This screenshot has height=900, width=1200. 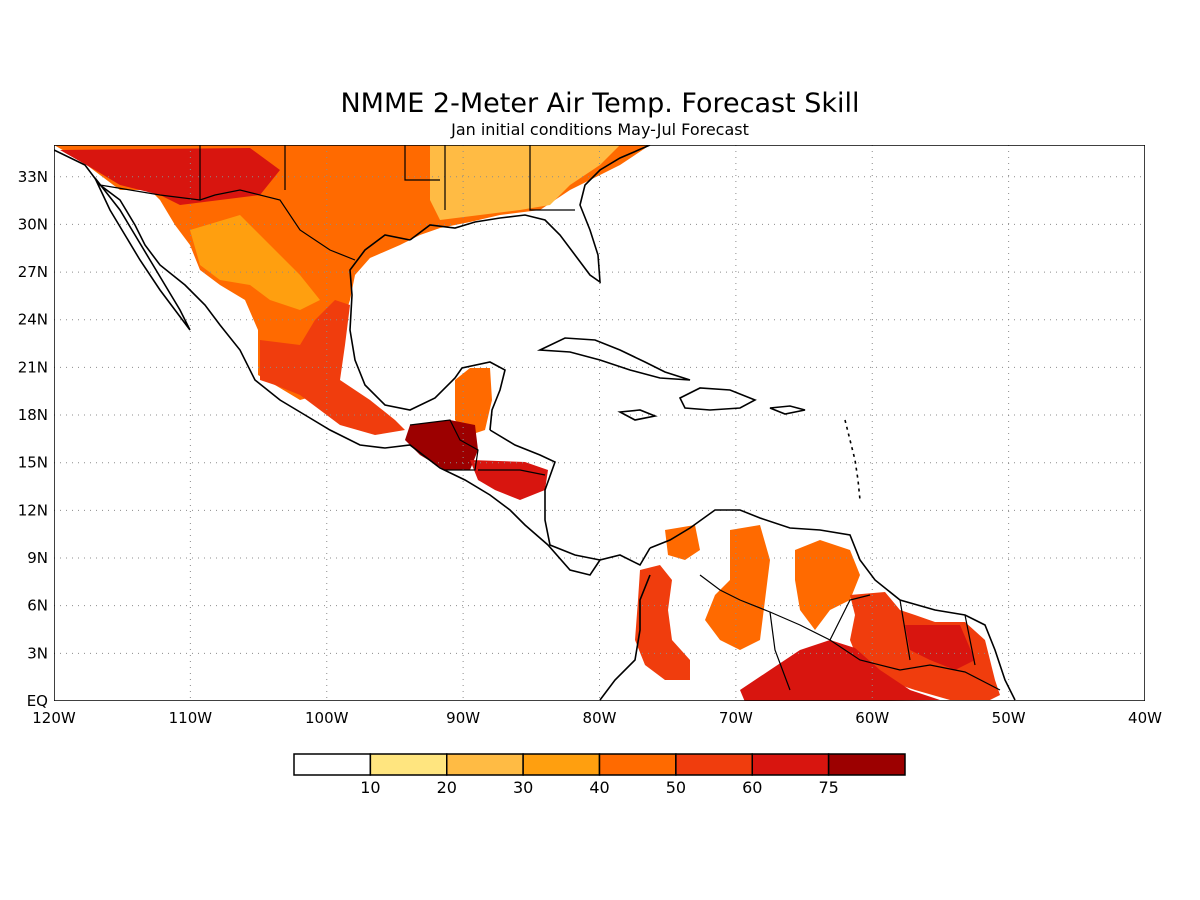 I want to click on skill-region-mexico-plateau, so click(x=255, y=262).